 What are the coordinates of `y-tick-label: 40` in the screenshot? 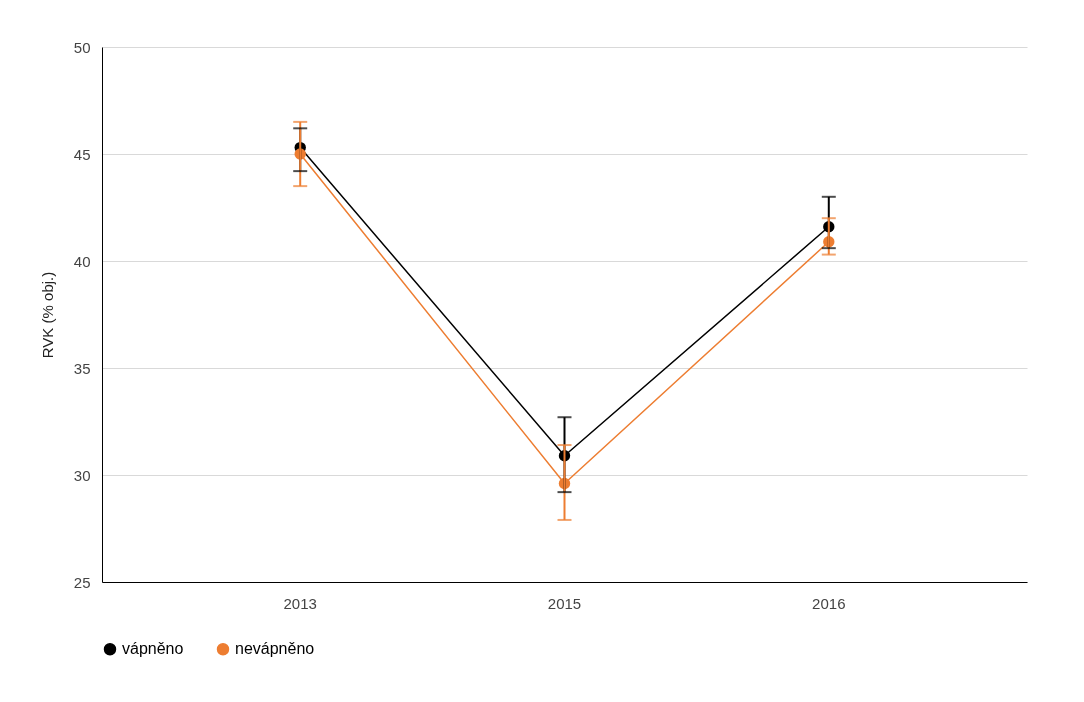 It's located at (82, 261).